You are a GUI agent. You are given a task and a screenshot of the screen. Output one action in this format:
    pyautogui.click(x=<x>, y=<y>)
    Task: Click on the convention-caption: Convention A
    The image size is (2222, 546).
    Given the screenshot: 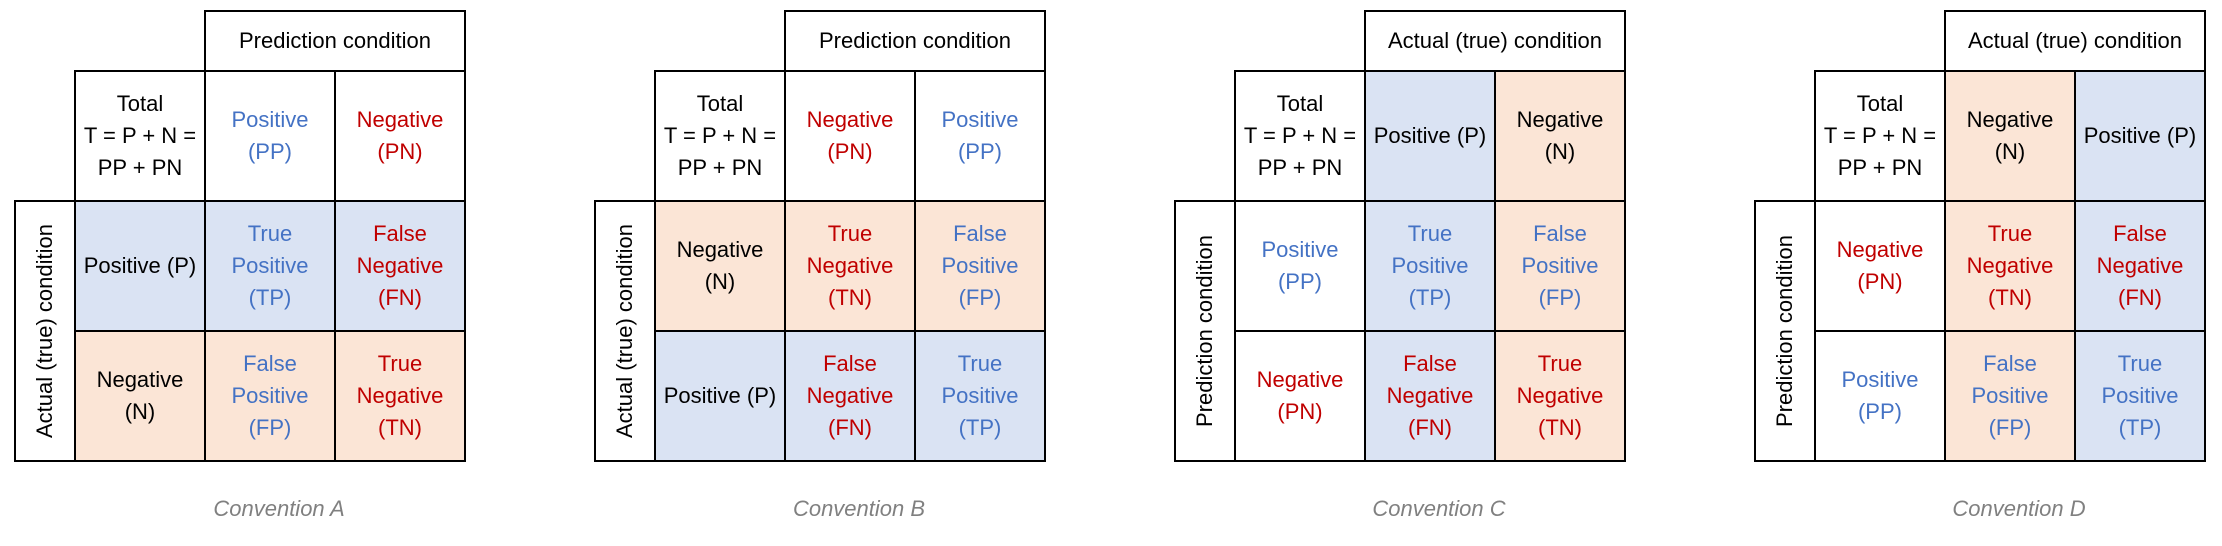 What is the action you would take?
    pyautogui.click(x=279, y=508)
    